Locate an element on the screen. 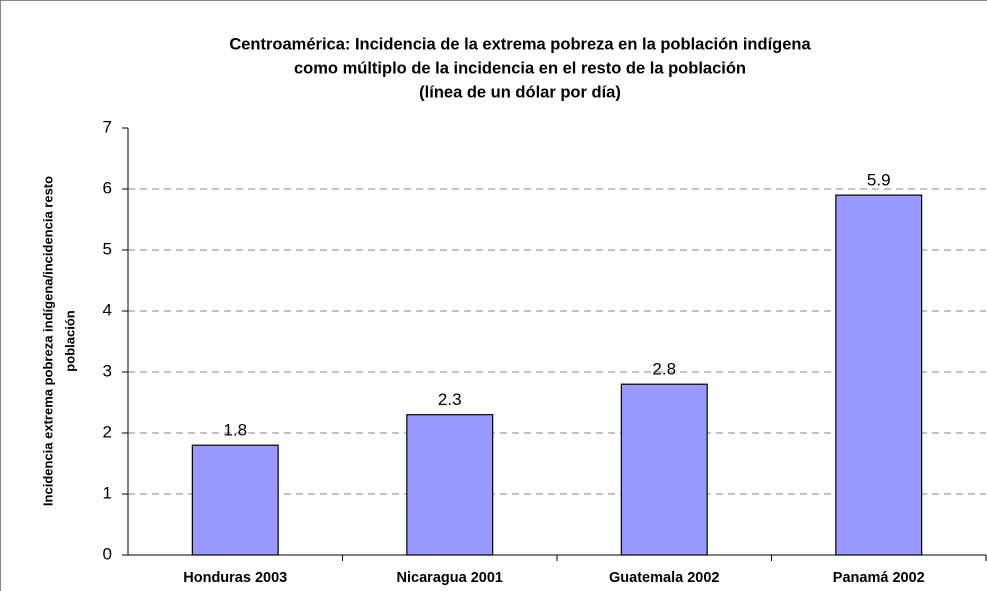 Image resolution: width=987 pixels, height=591 pixels. x-tick-label: Honduras 2003 is located at coordinates (235, 578).